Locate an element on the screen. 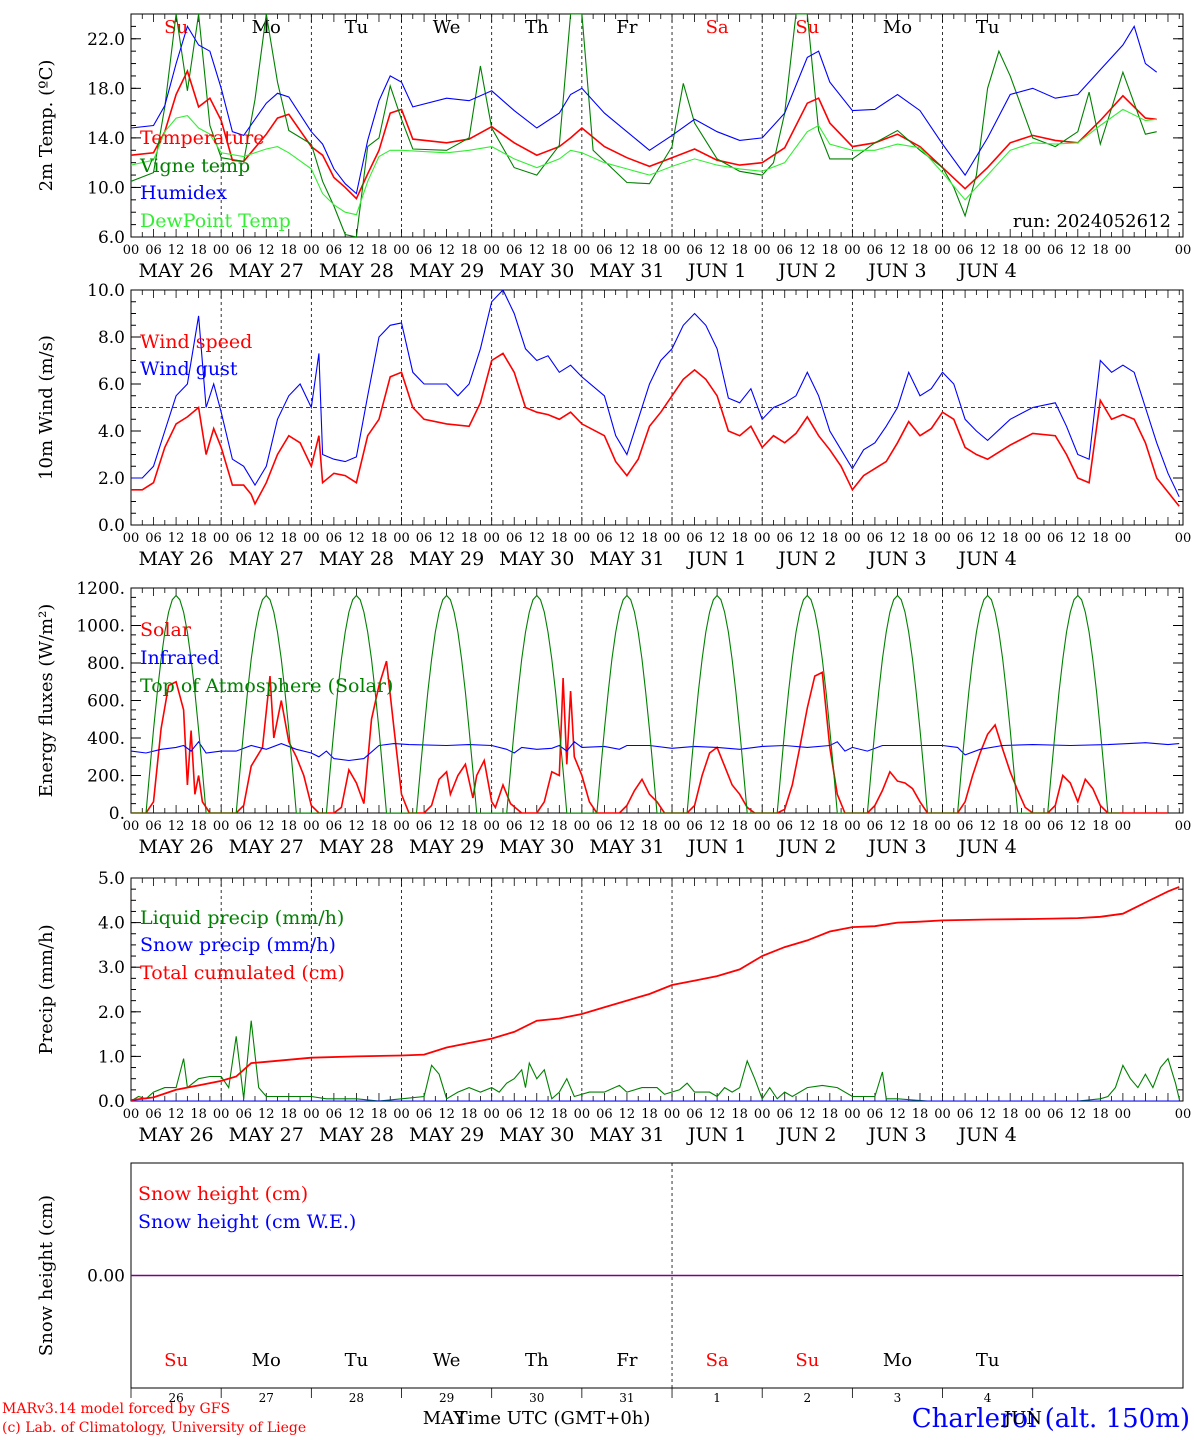 Image resolution: width=1194 pixels, height=1440 pixels. y-tick-label: 800. is located at coordinates (106, 664).